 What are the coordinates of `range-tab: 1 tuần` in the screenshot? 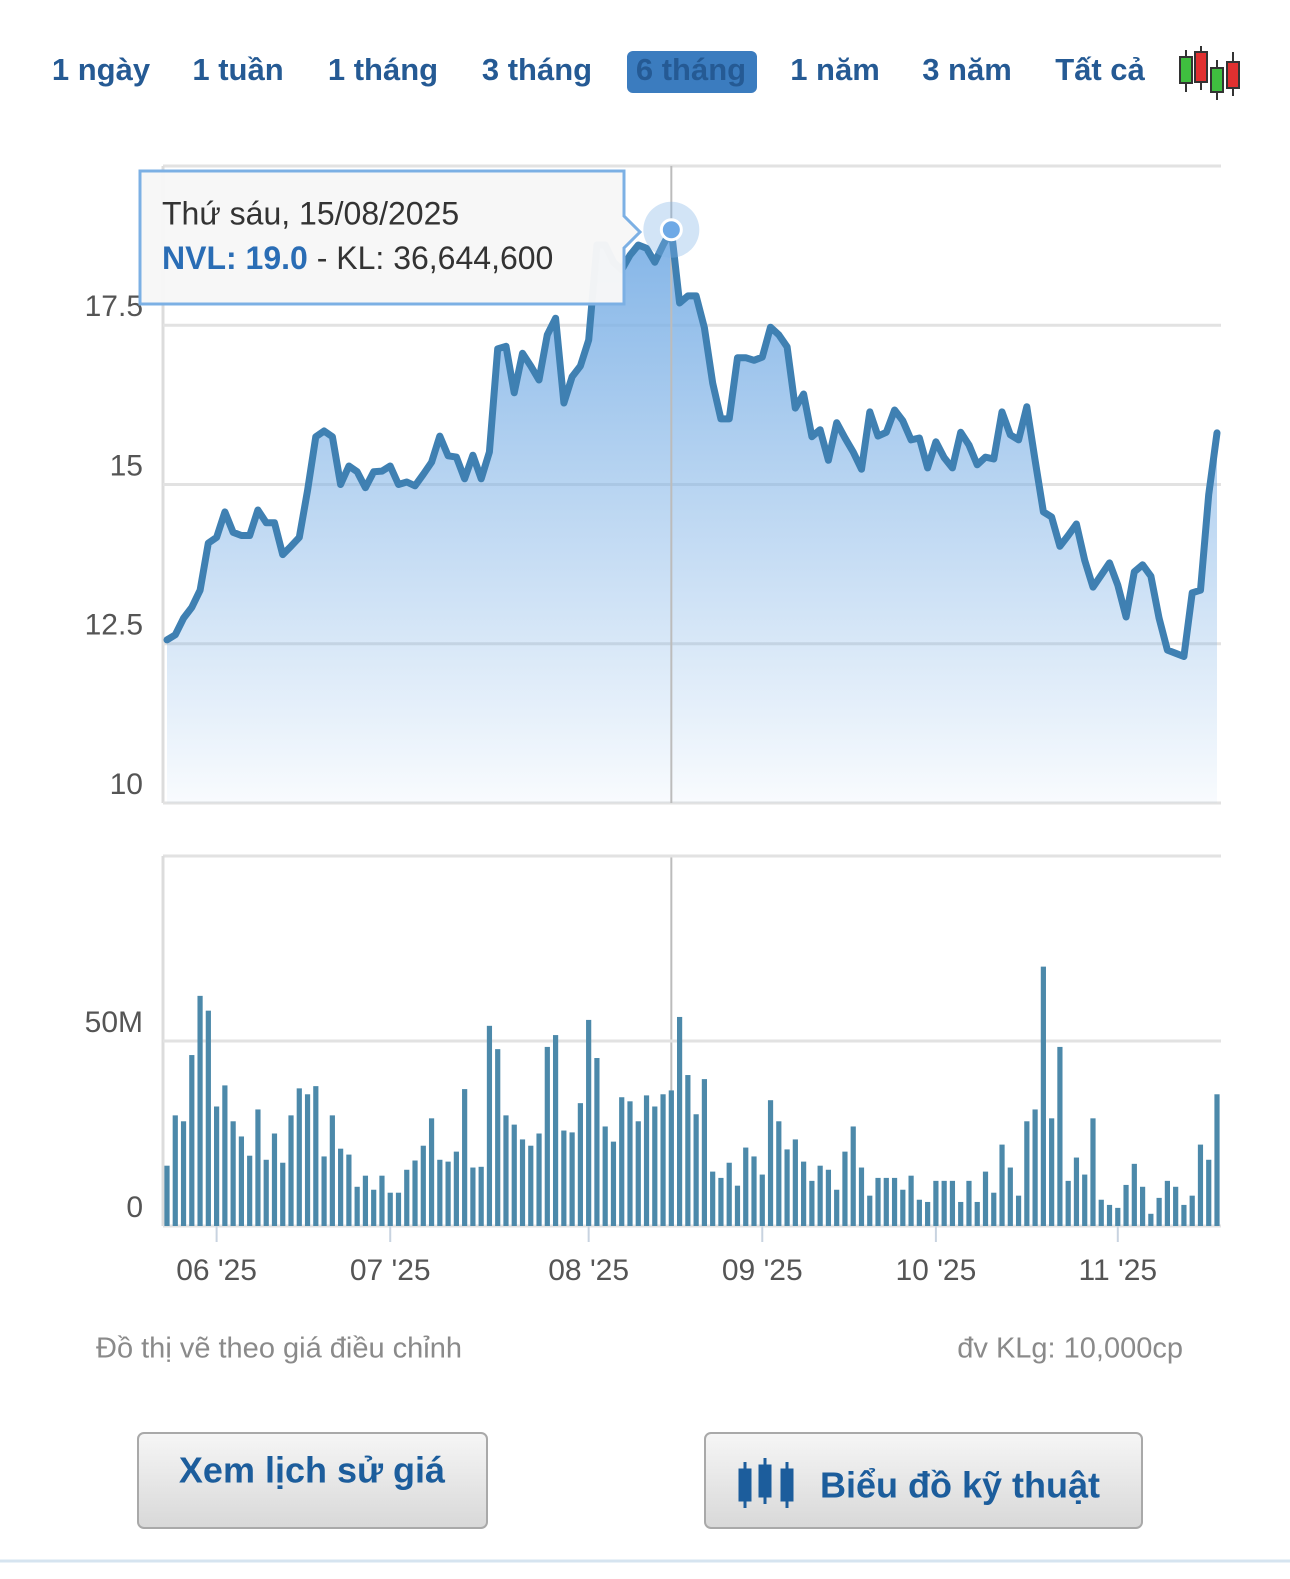 It's located at (237, 69).